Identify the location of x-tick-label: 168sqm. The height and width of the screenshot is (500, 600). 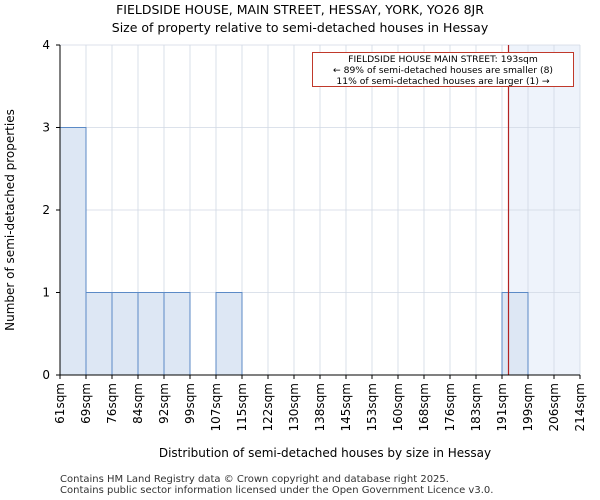
(424, 407).